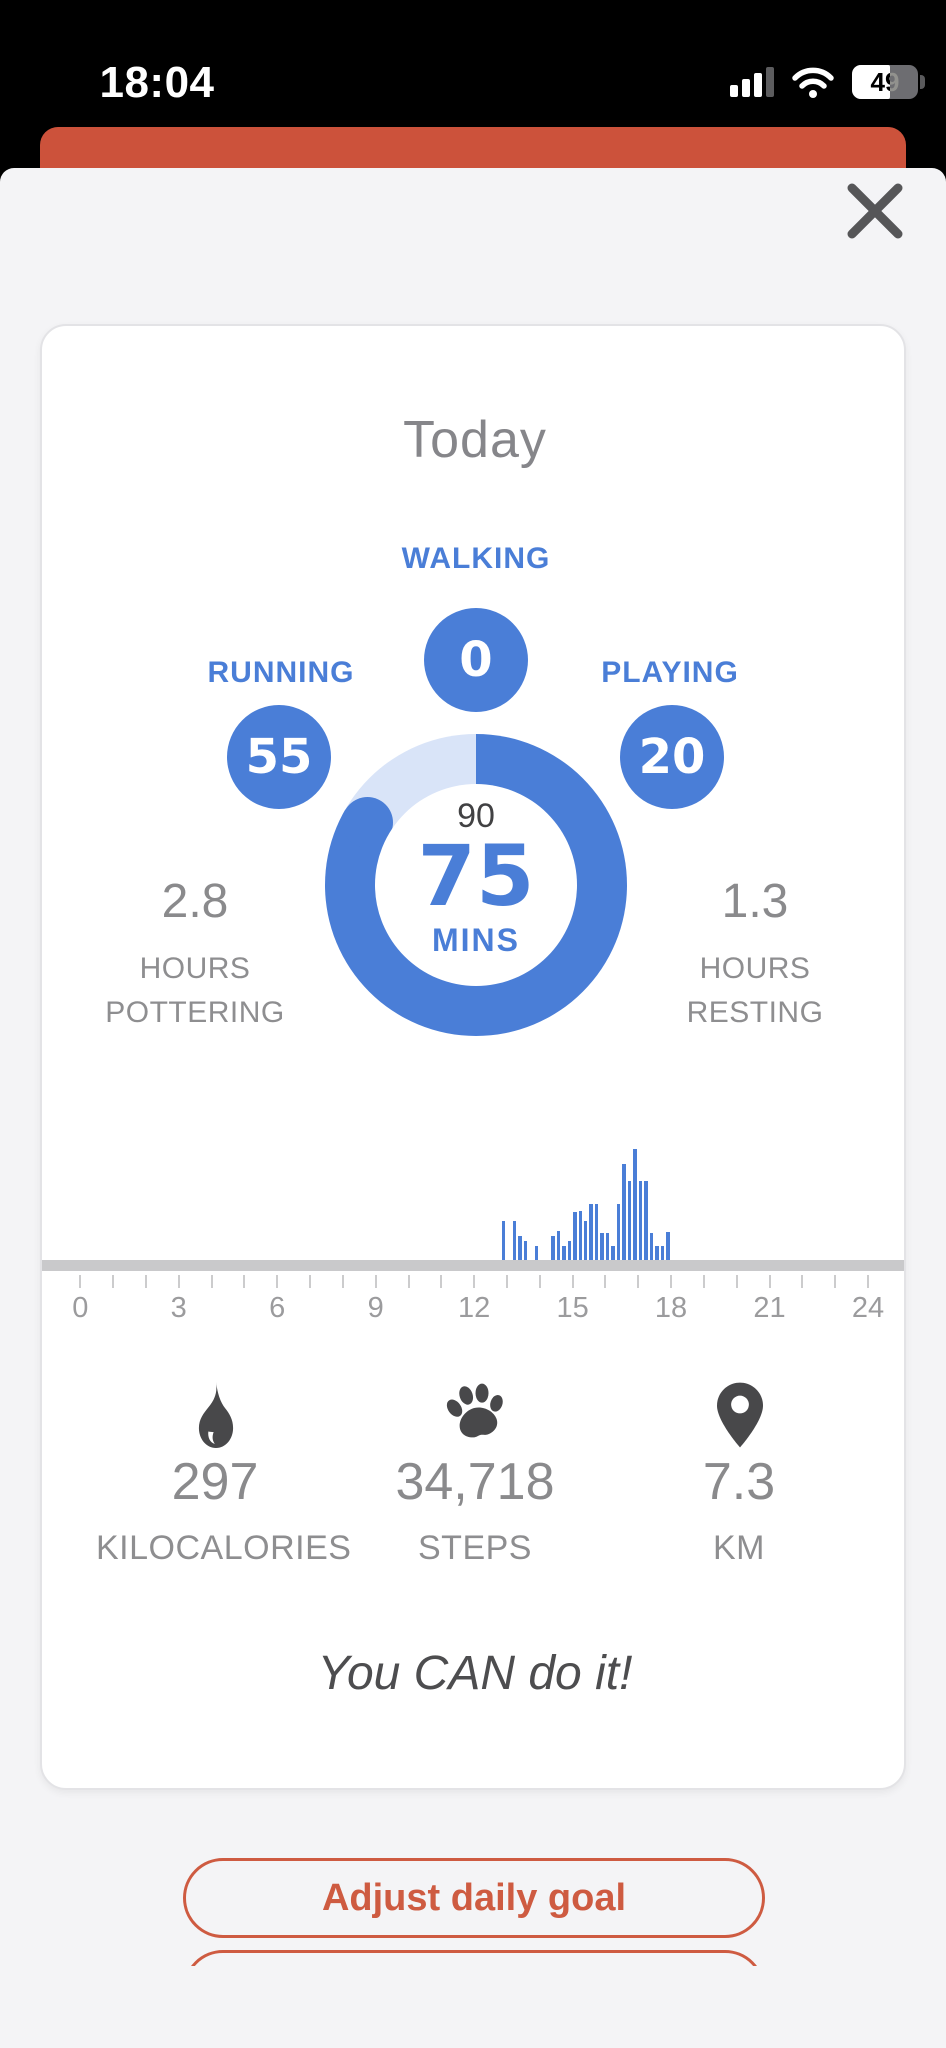 The width and height of the screenshot is (946, 2048). I want to click on axis-tick-label: 18, so click(671, 1308).